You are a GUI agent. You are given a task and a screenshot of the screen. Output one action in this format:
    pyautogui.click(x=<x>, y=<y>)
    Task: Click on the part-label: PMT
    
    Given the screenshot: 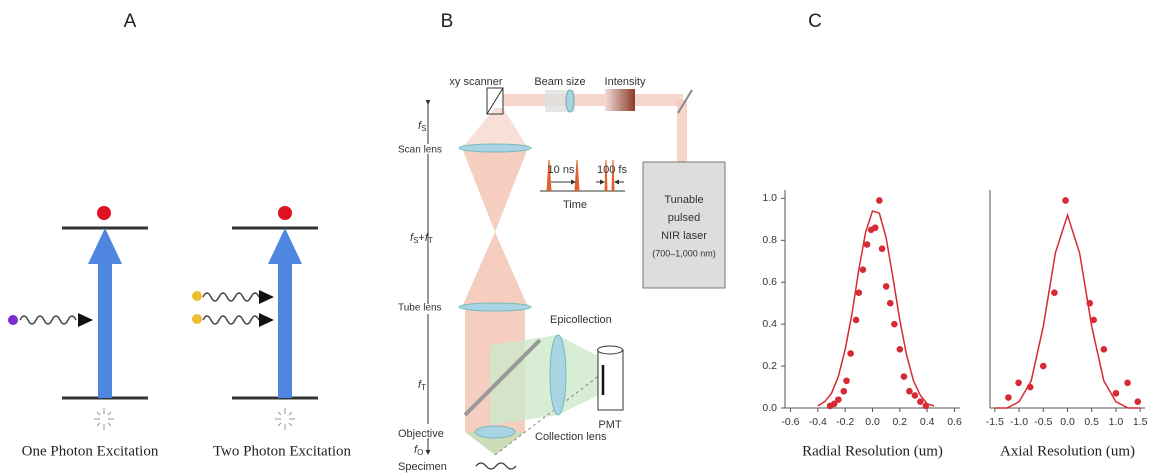 What is the action you would take?
    pyautogui.click(x=610, y=425)
    